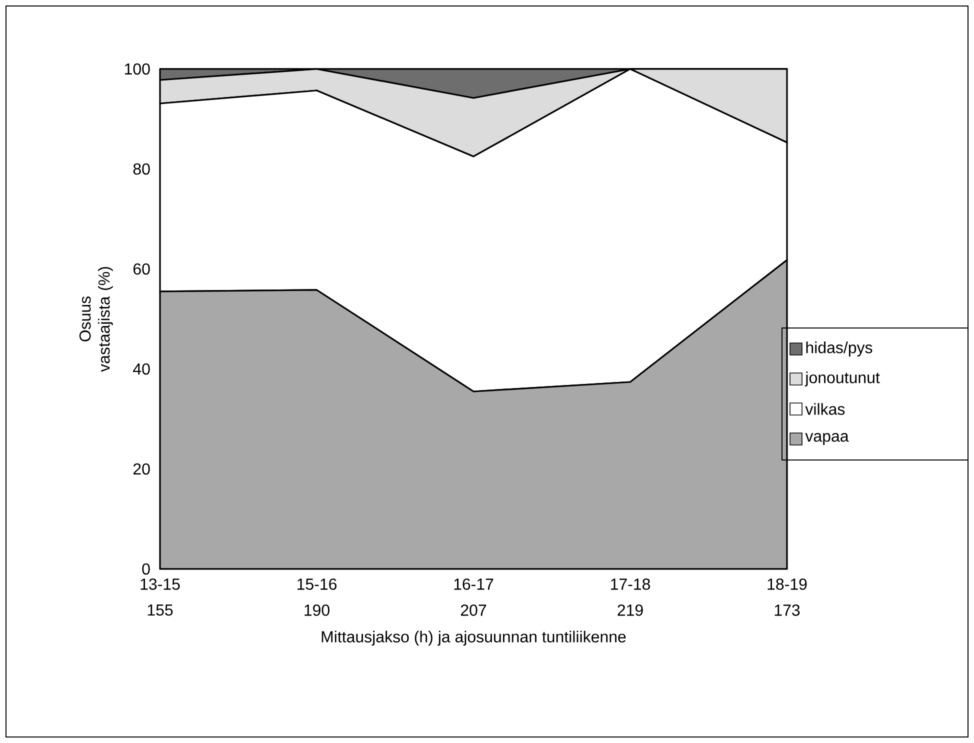 This screenshot has height=743, width=974. What do you see at coordinates (474, 638) in the screenshot?
I see `x-axis-title: Mittausjakso (h) ja ajosuunnan tuntiliikenne` at bounding box center [474, 638].